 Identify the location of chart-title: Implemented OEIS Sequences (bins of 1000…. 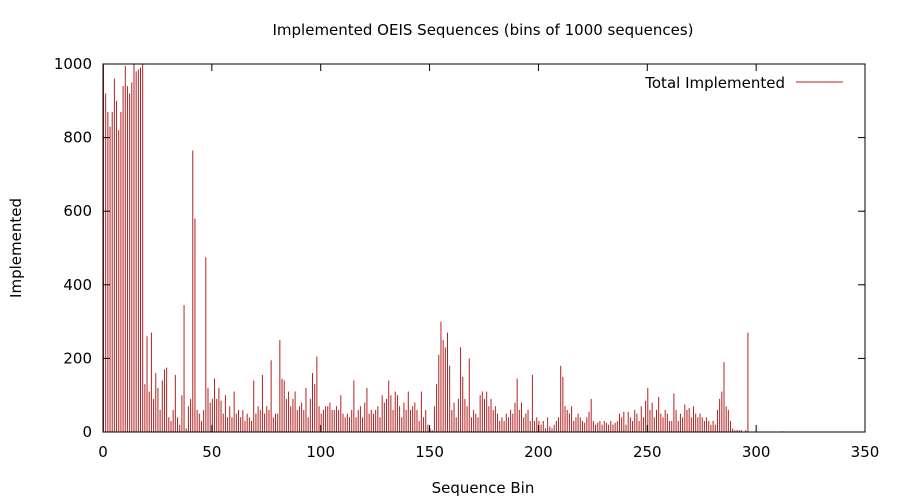
(482, 30).